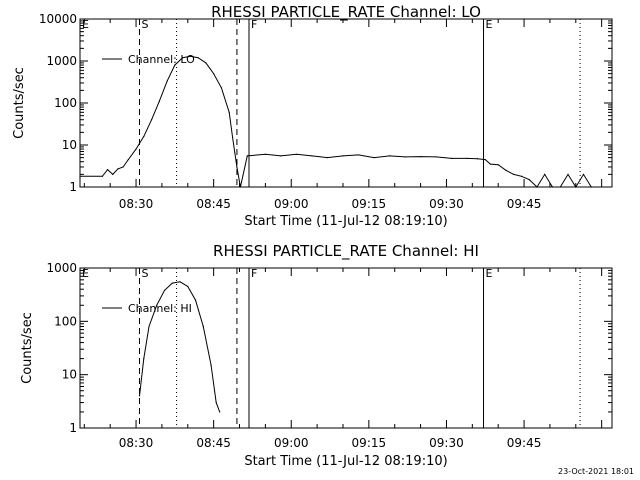  What do you see at coordinates (161, 59) in the screenshot?
I see `legend-label: Channel: LO` at bounding box center [161, 59].